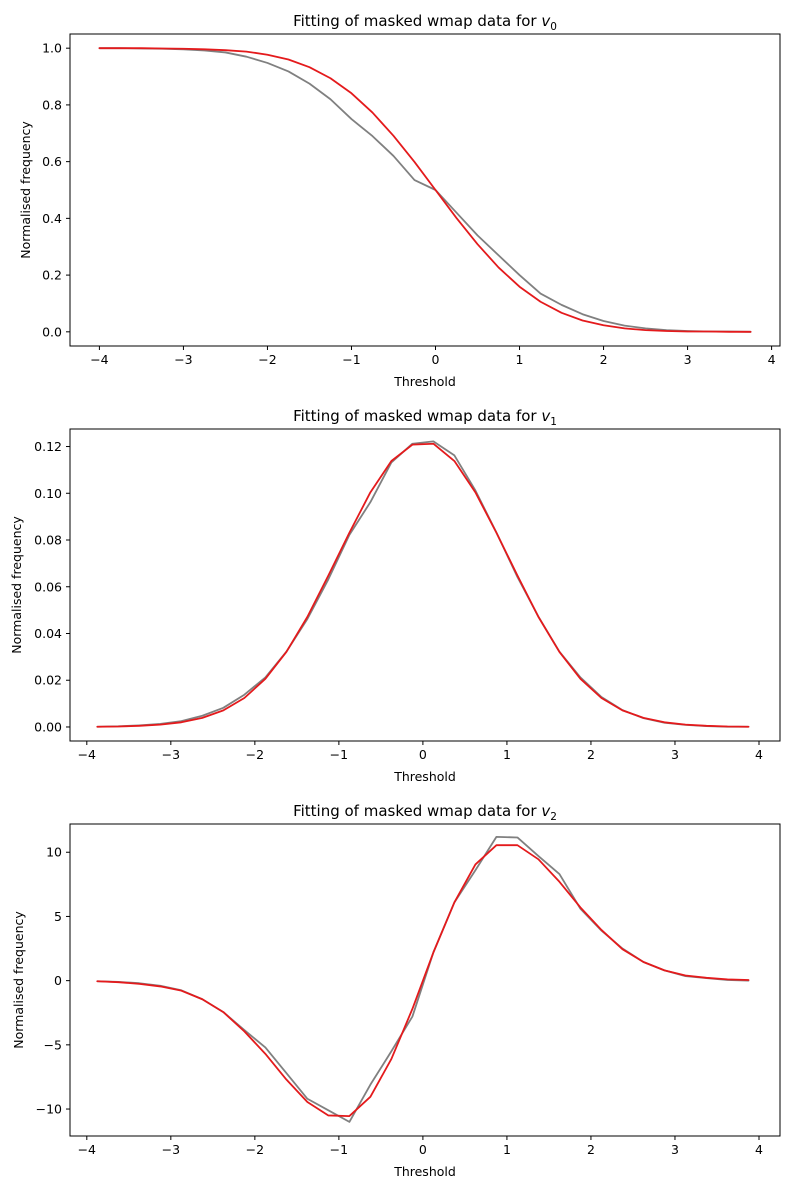 The image size is (790, 1190). What do you see at coordinates (52, 275) in the screenshot?
I see `y-tick-label: 0.2` at bounding box center [52, 275].